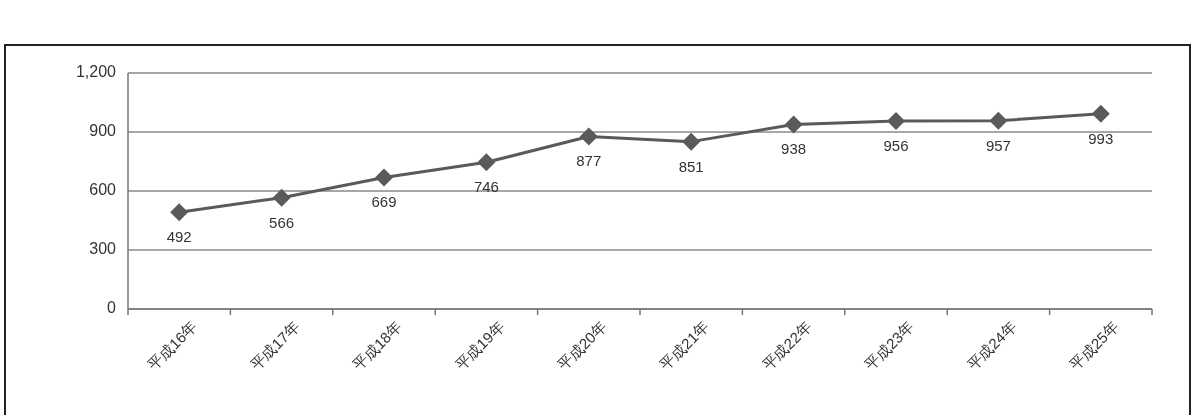 This screenshot has width=1195, height=415. What do you see at coordinates (282, 222) in the screenshot?
I see `data-label: 566` at bounding box center [282, 222].